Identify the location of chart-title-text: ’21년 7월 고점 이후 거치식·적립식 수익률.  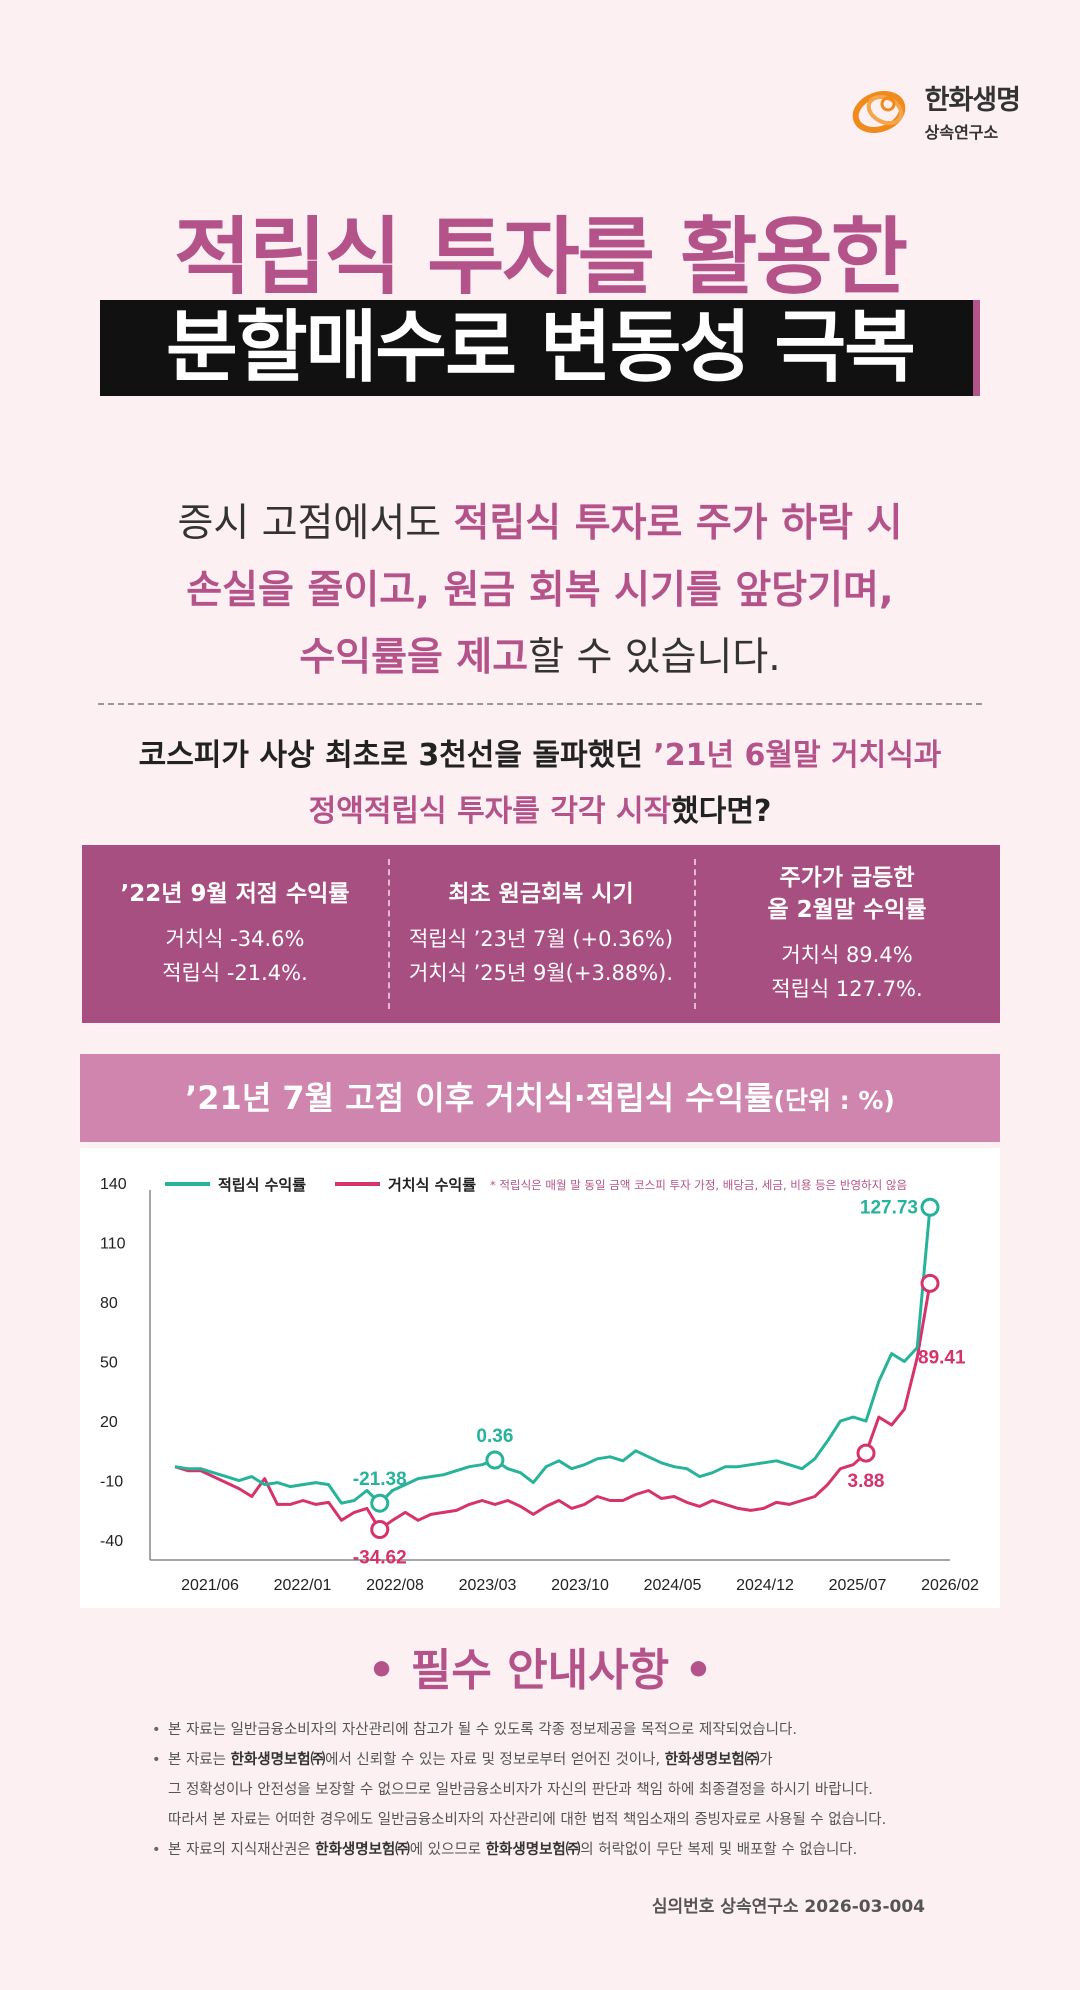
(479, 1098).